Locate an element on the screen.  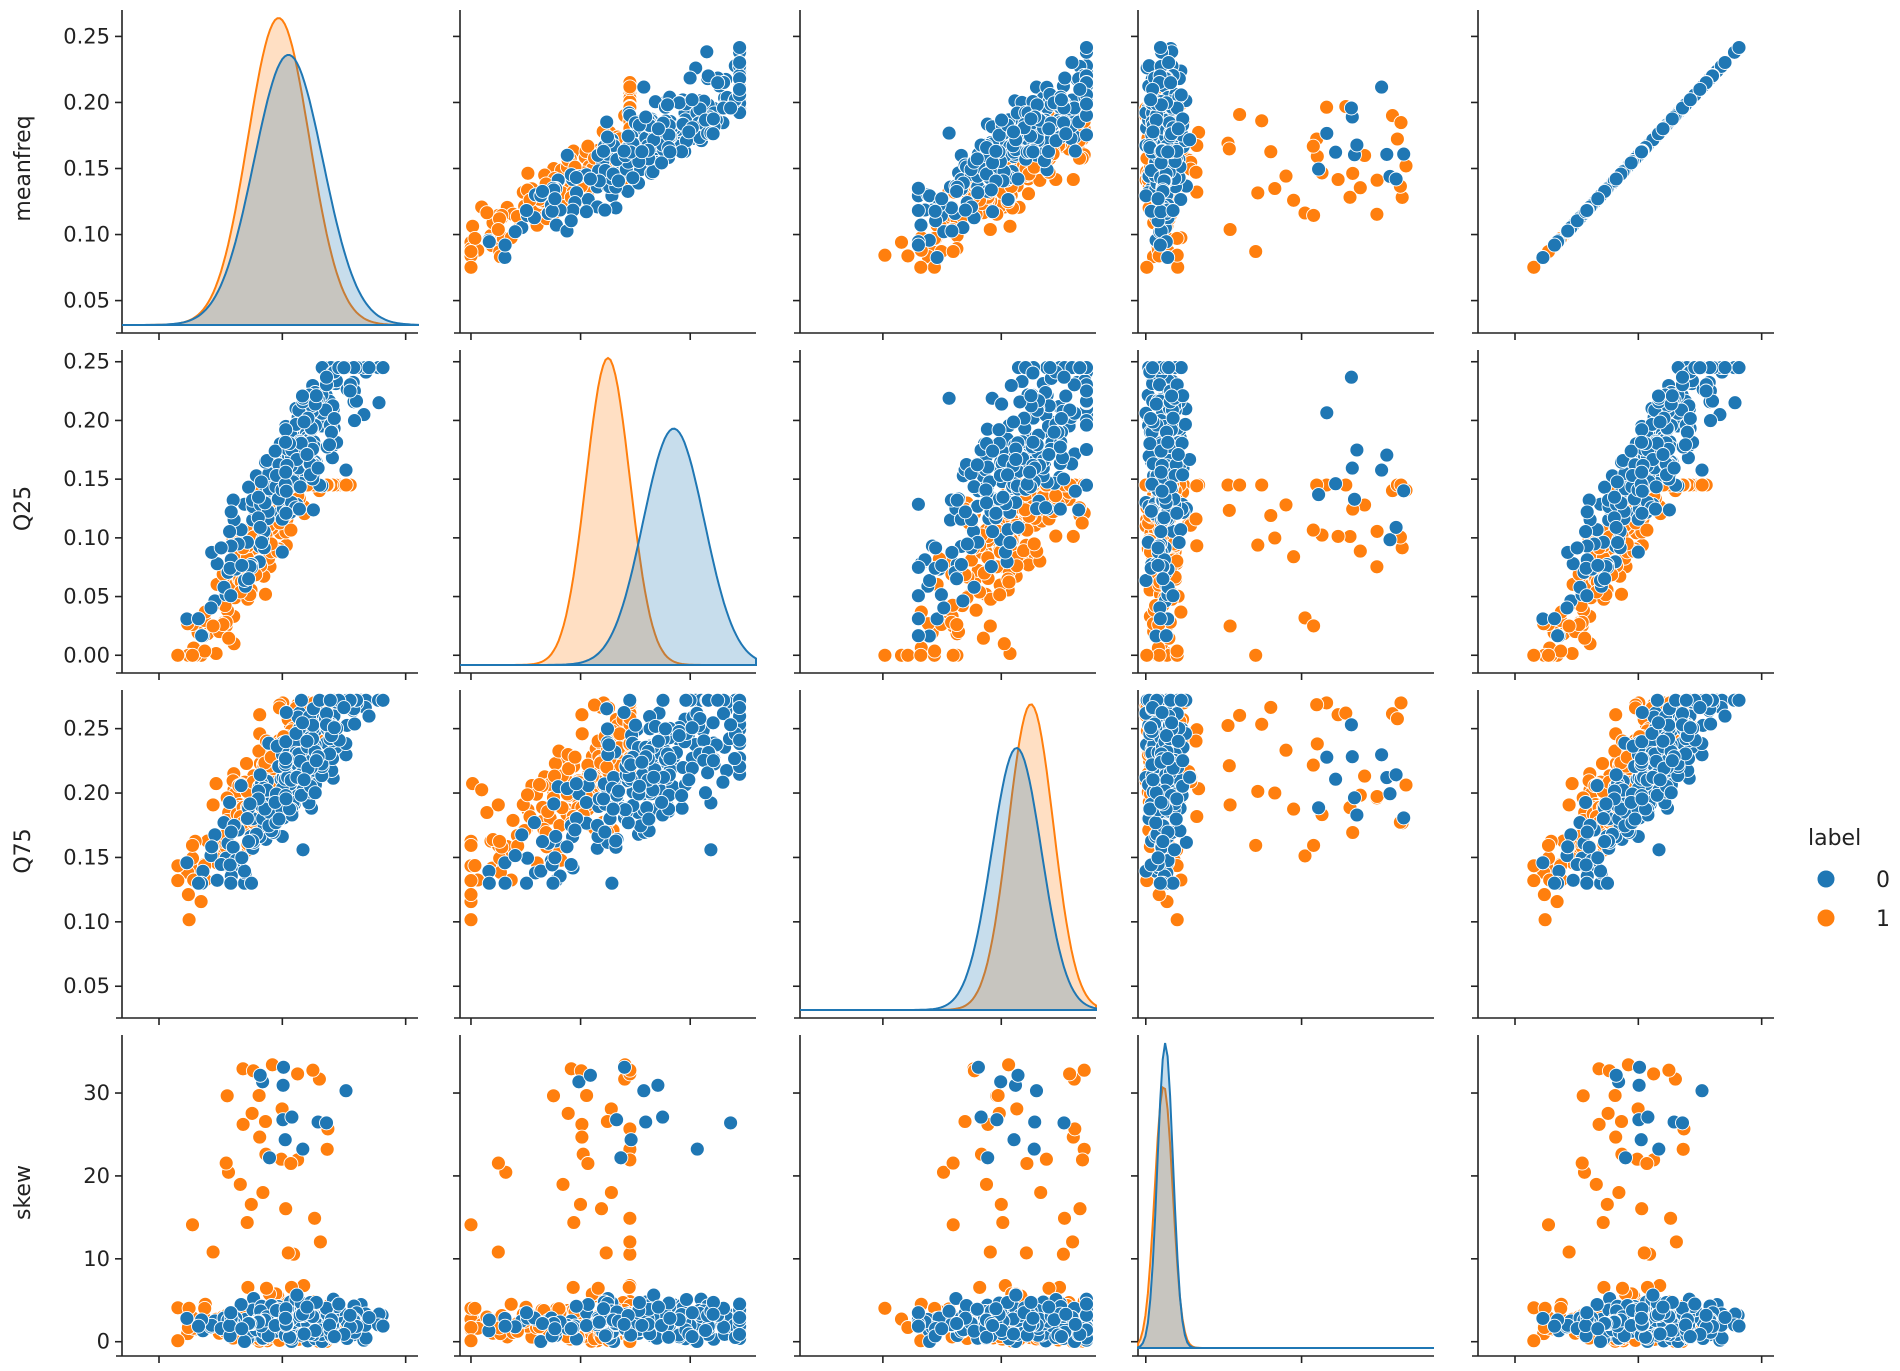
y-tick-label: 0.20 is located at coordinates (86, 793).